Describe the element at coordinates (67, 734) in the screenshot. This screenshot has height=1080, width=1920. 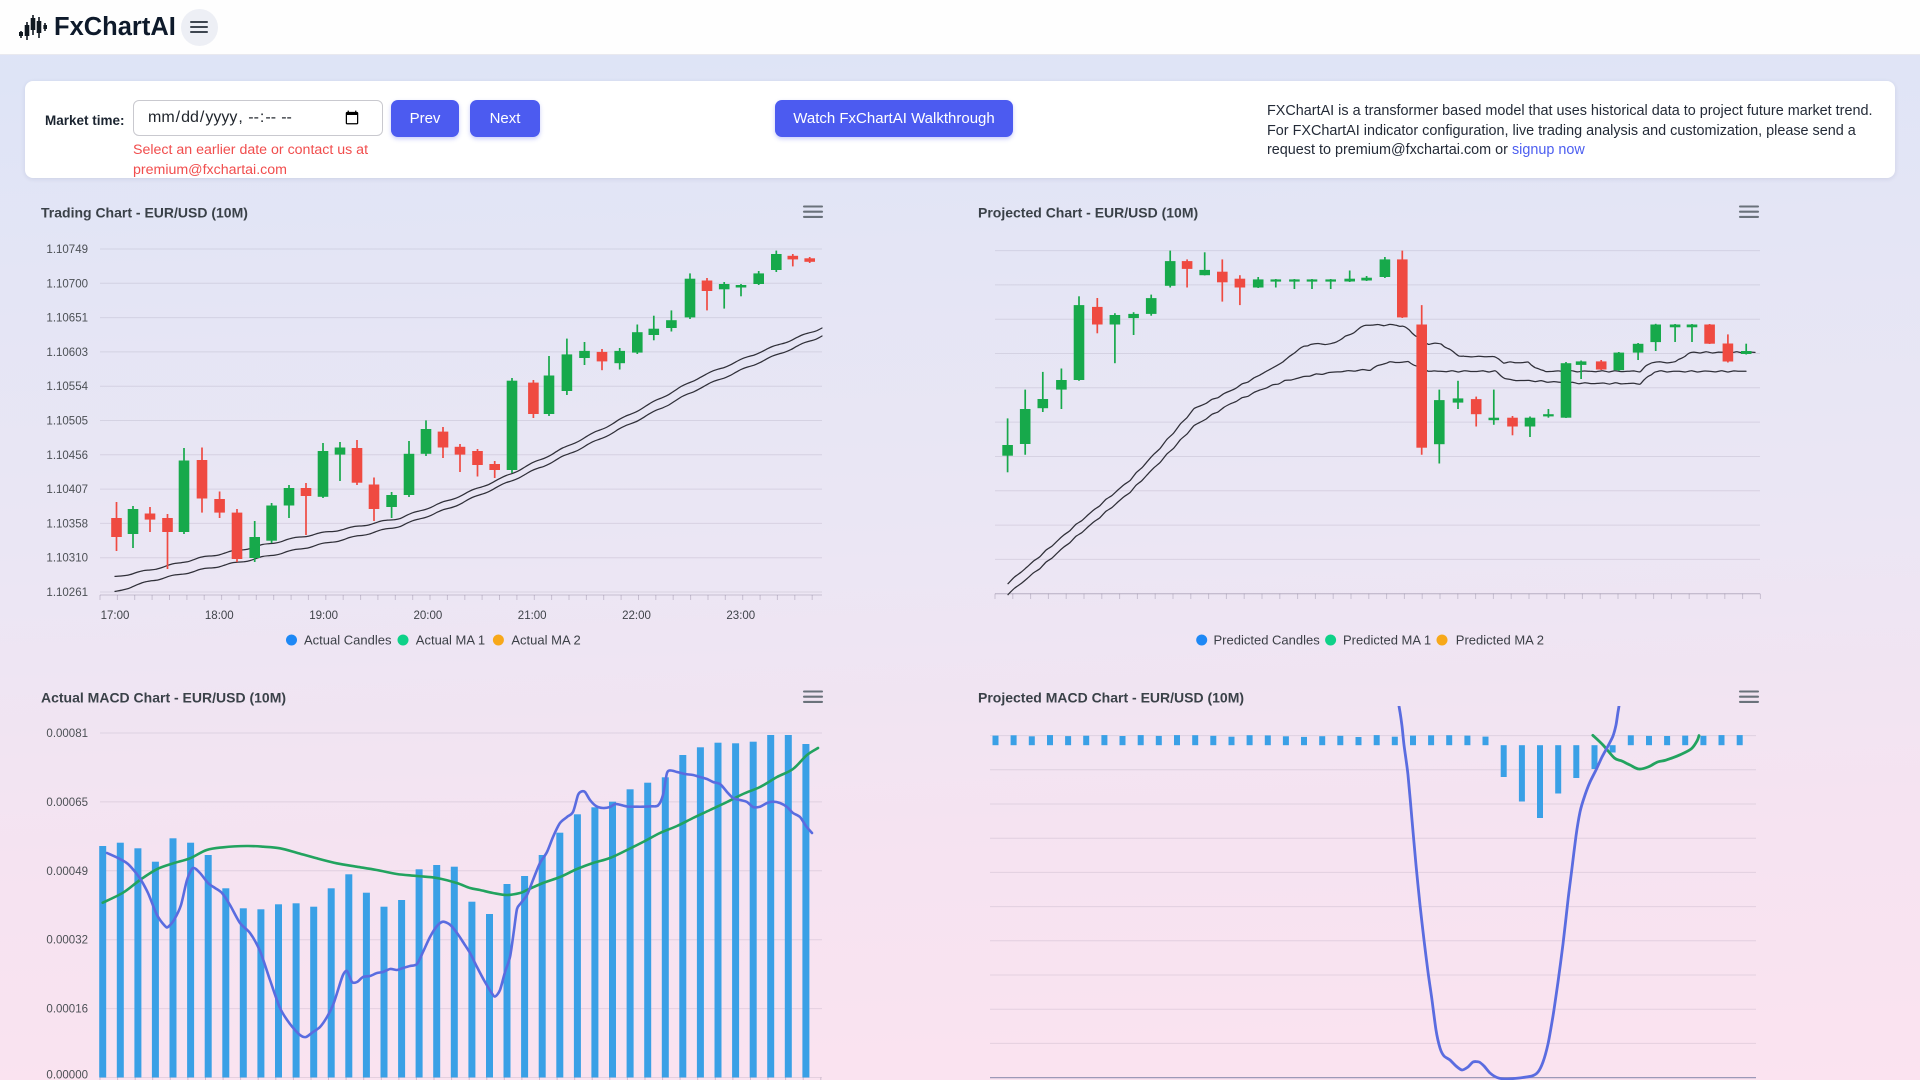
I see `svg-text: 0.00081` at that location.